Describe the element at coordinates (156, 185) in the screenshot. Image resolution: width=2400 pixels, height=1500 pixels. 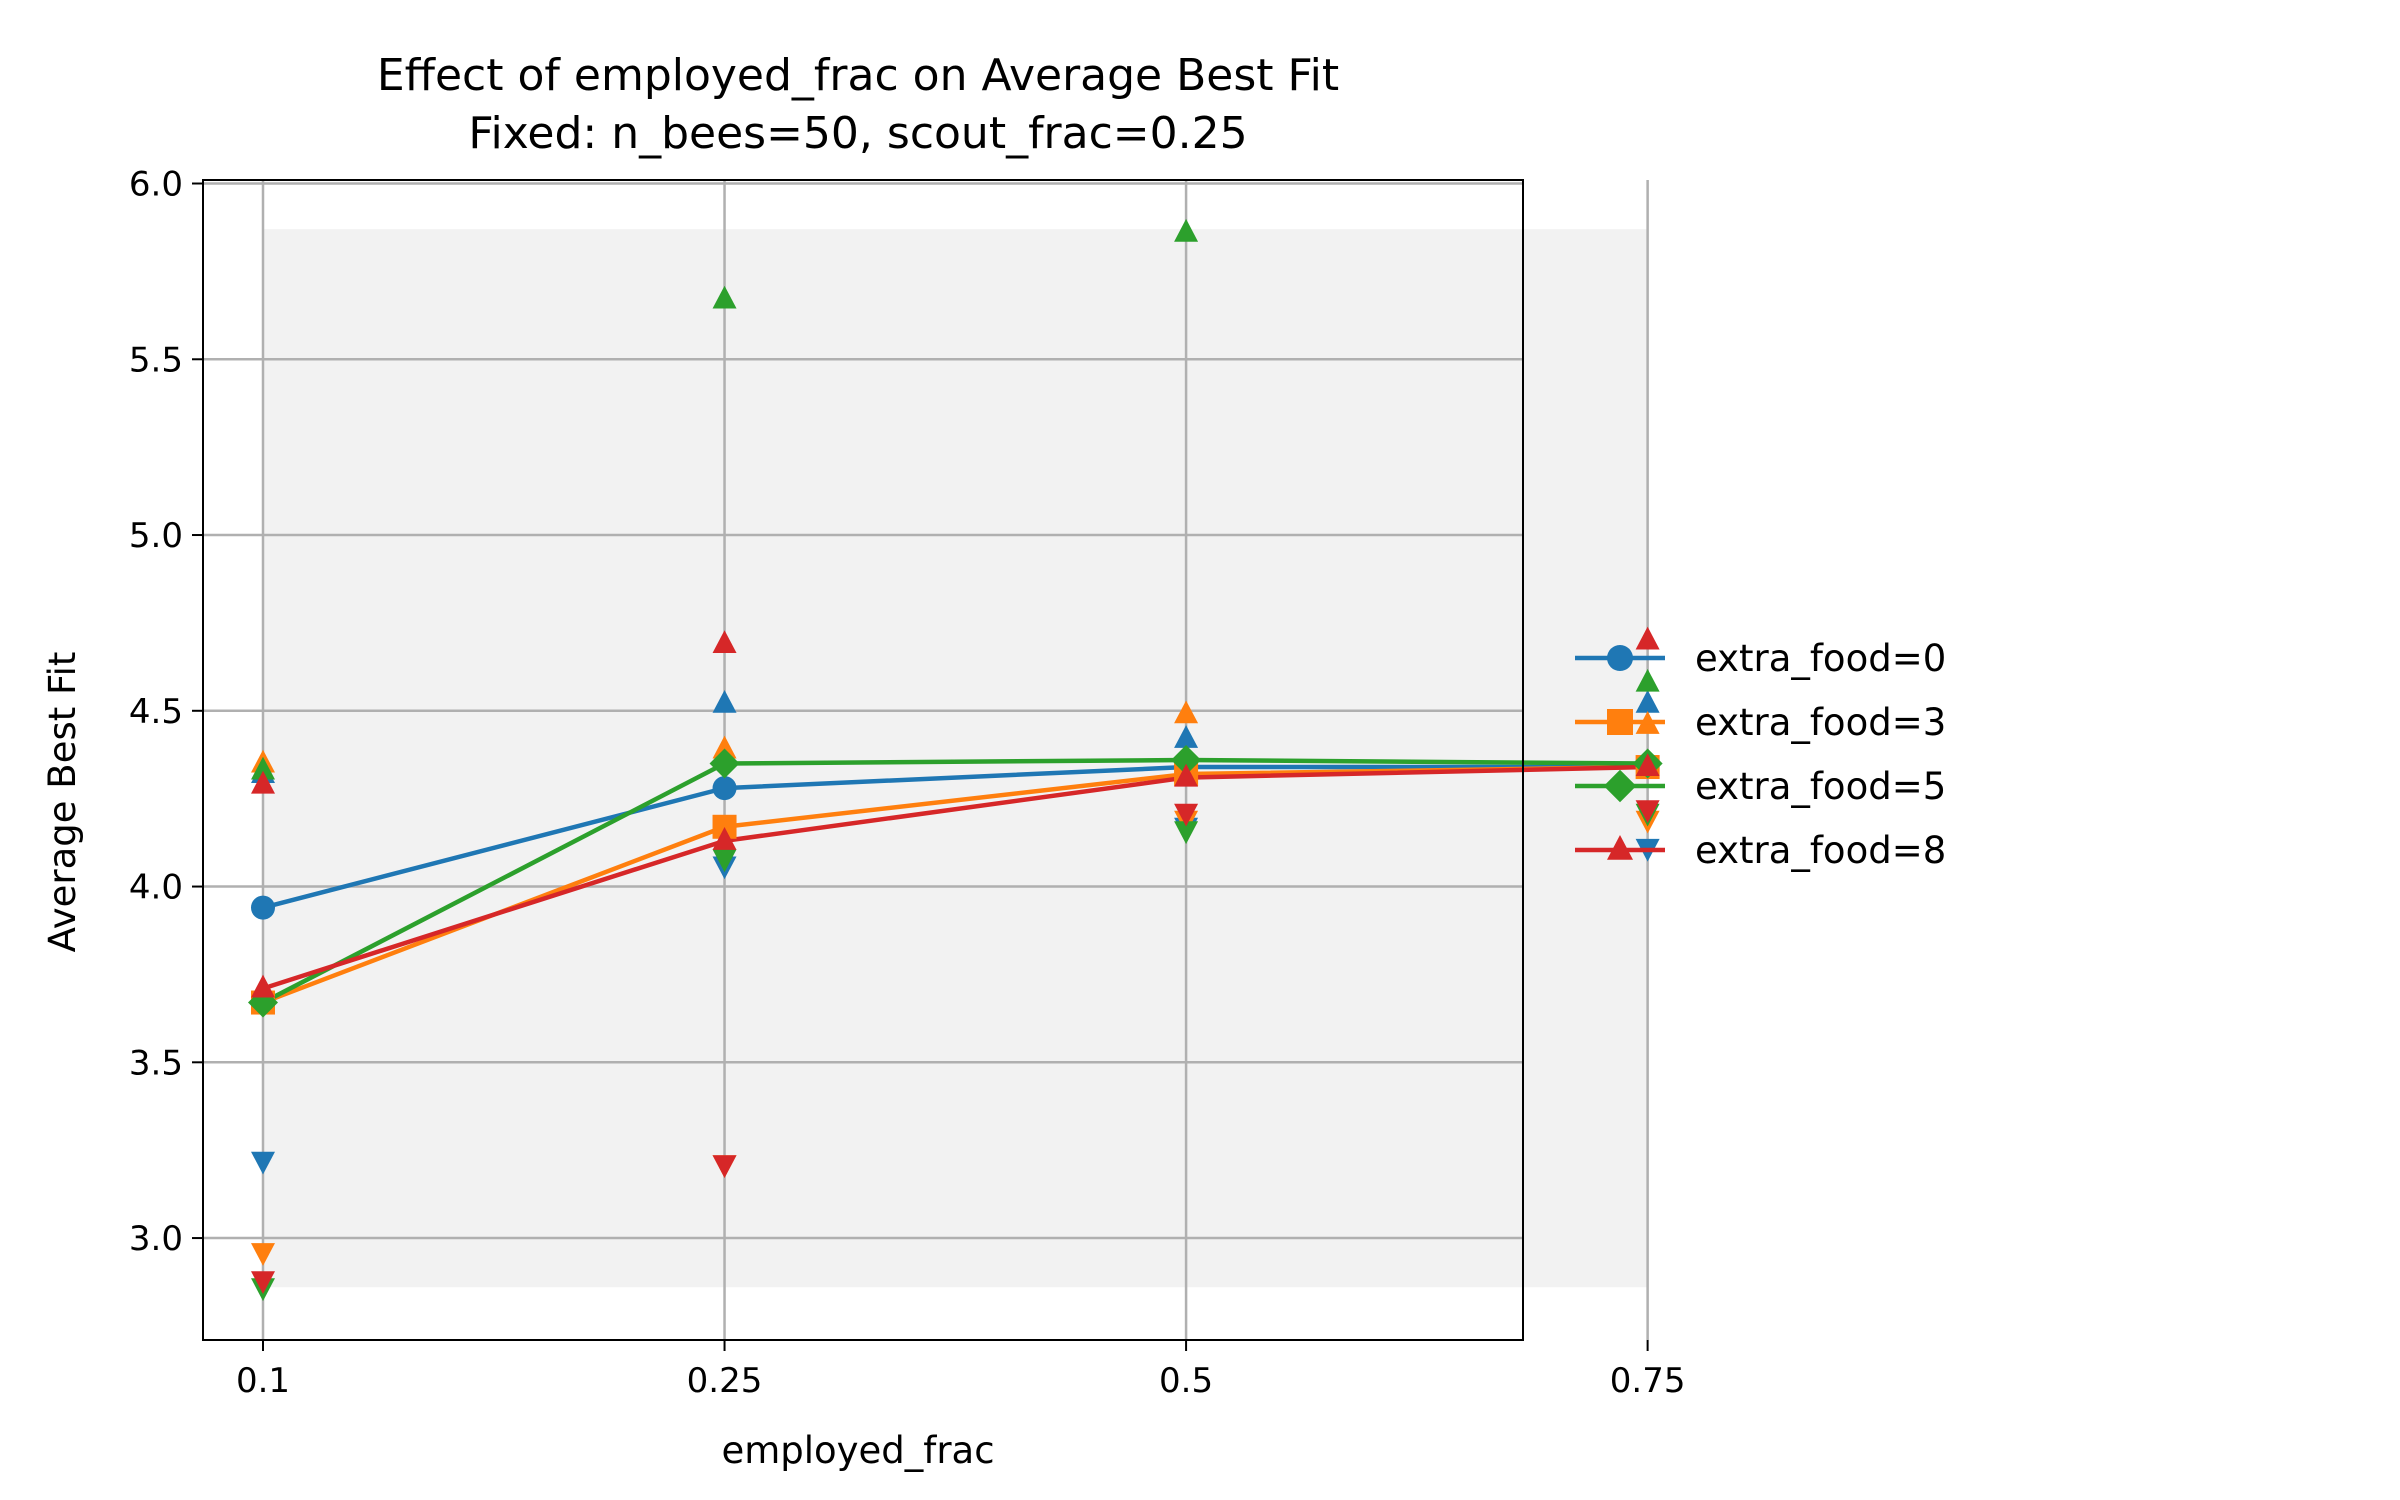
I see `y-tick-label: 6.0` at that location.